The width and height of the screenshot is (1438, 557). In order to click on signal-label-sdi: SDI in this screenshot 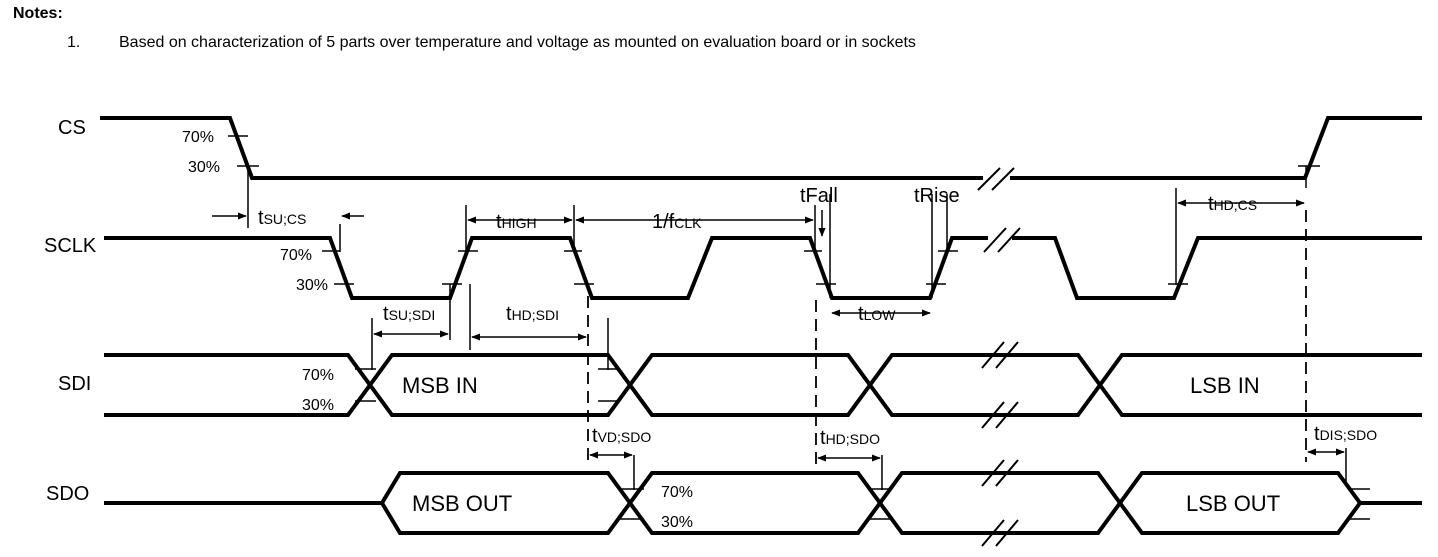, I will do `click(74, 384)`.